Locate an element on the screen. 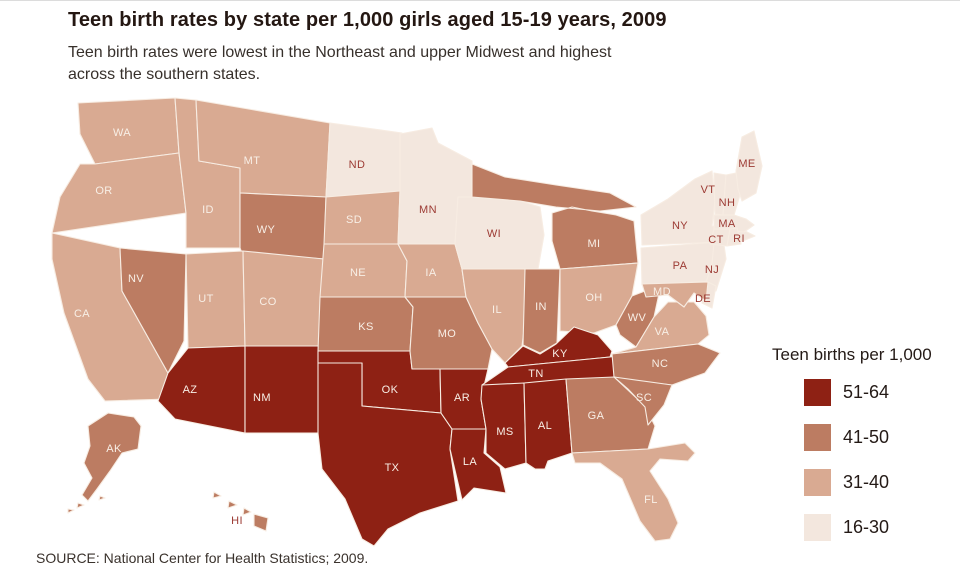 This screenshot has width=960, height=581. state-label-WV: WV is located at coordinates (637, 318).